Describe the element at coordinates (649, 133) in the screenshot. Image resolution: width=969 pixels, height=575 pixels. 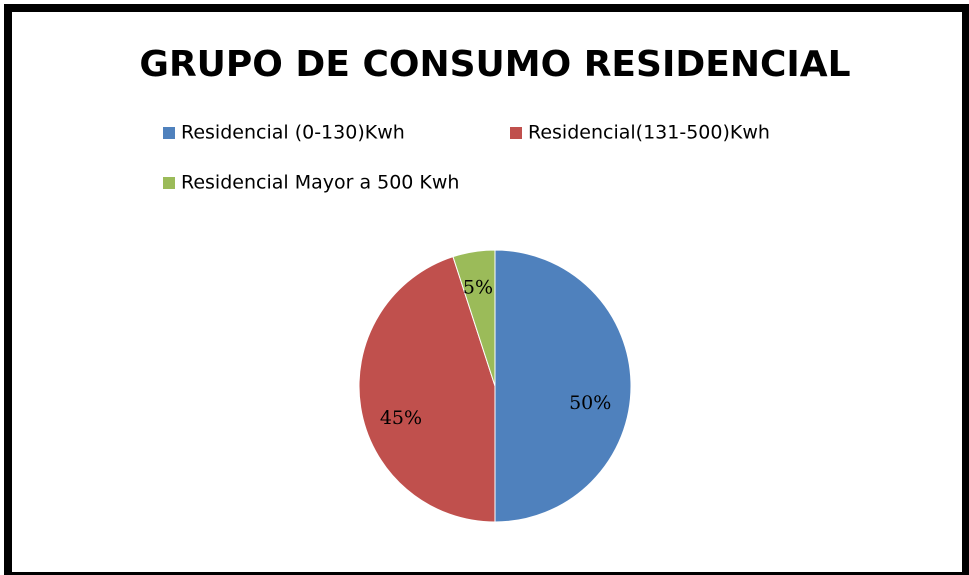
I see `legend-label: Residencial(131-500)Kwh` at that location.